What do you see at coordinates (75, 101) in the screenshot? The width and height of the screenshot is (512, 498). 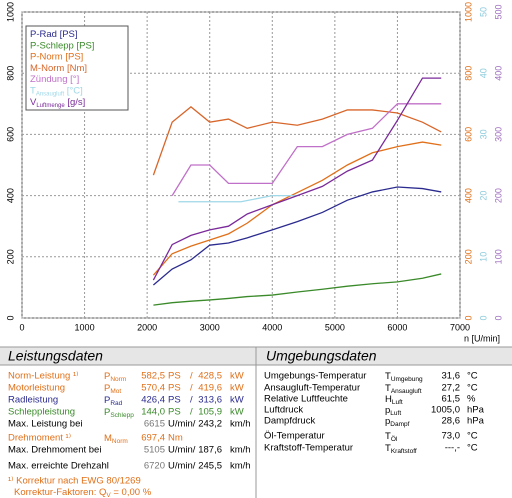 I see `legend-unit: [g/s]` at bounding box center [75, 101].